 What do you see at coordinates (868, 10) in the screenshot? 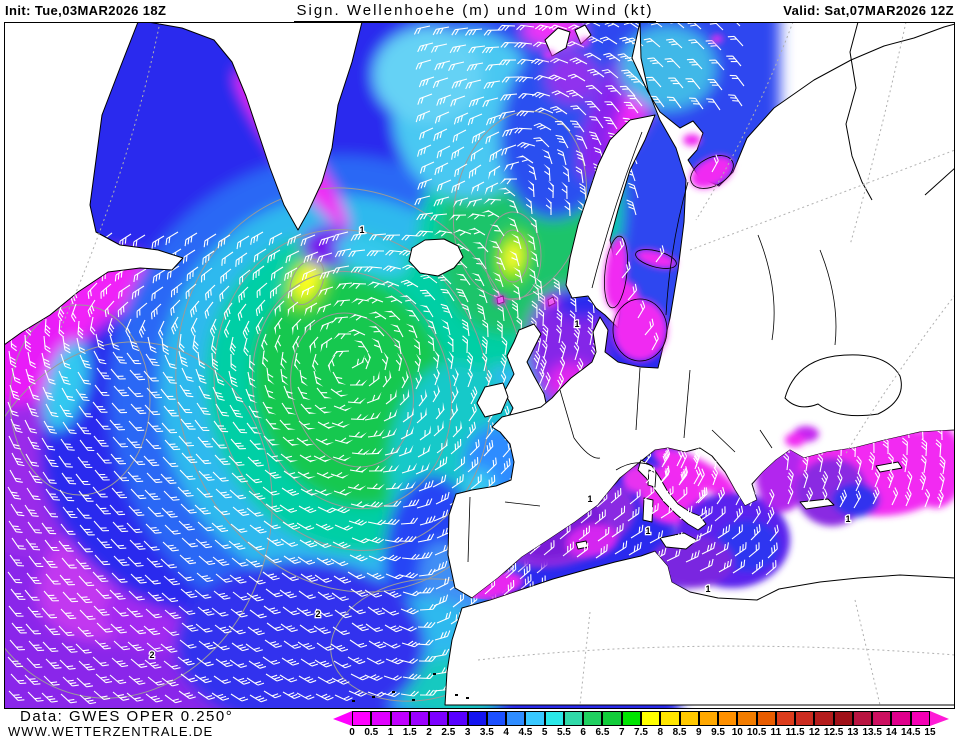
I see `valid-time-label: Valid: Sat,07MAR2026 12Z` at bounding box center [868, 10].